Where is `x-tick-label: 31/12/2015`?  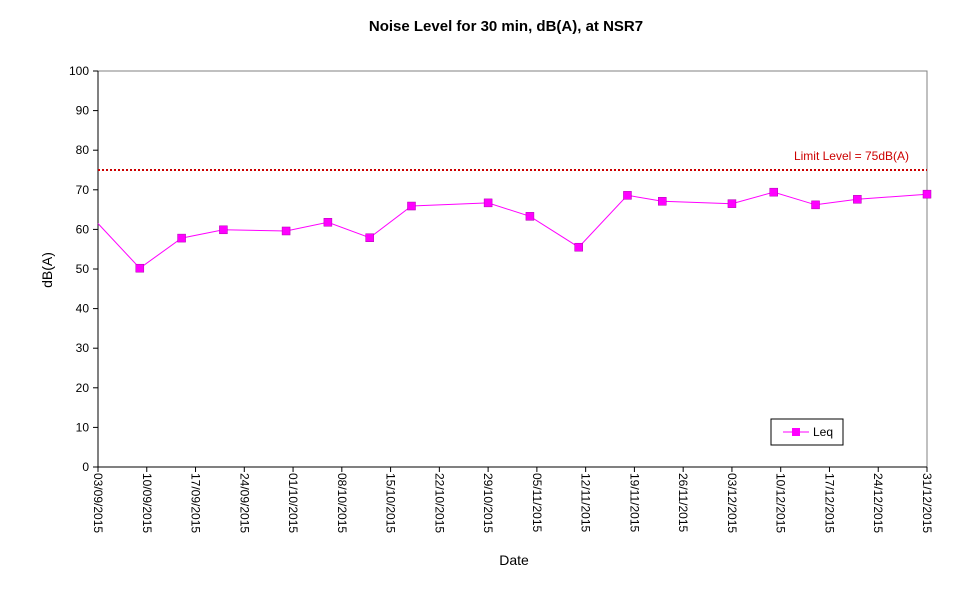
x-tick-label: 31/12/2015 is located at coordinates (927, 503).